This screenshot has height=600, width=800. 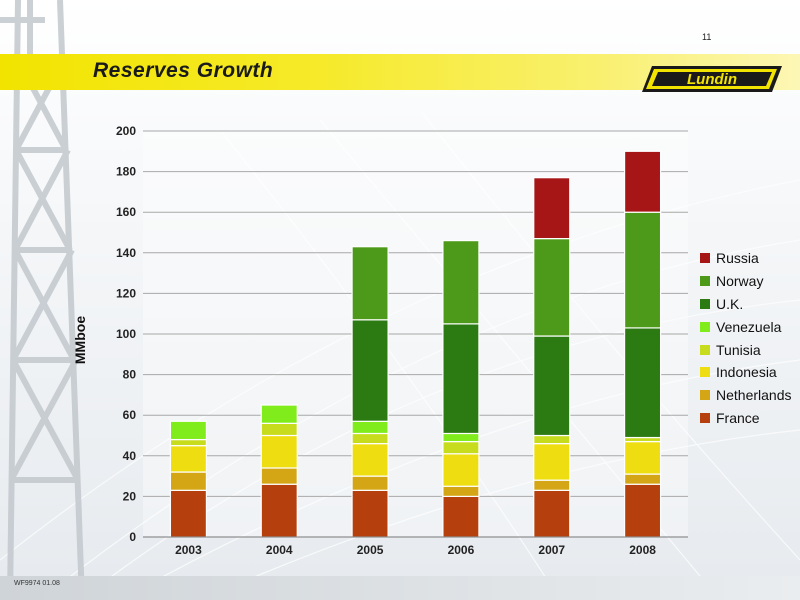 I want to click on bar-segment-uk-2006, so click(x=461, y=379).